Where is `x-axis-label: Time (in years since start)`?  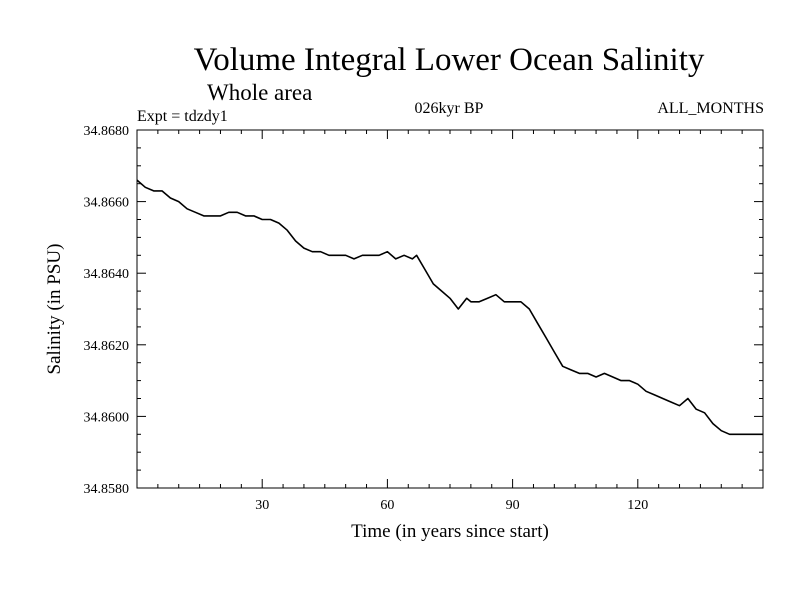
x-axis-label: Time (in years since start) is located at coordinates (450, 531).